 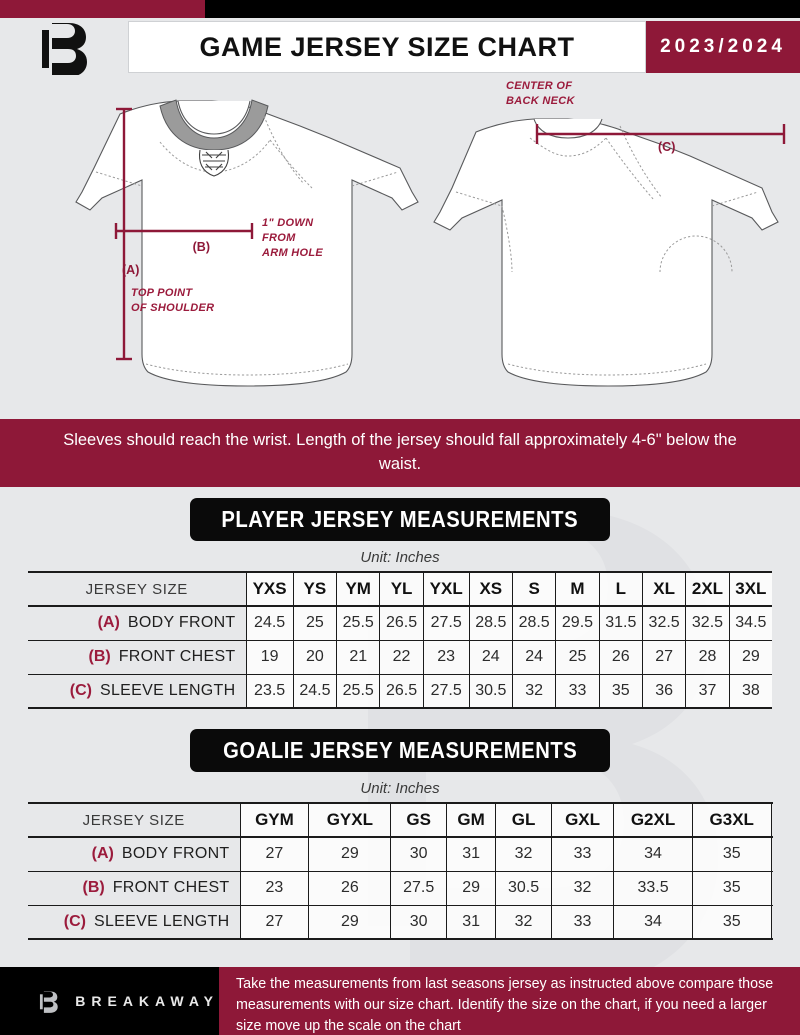 I want to click on measurement-cell: 32.5, so click(x=664, y=623).